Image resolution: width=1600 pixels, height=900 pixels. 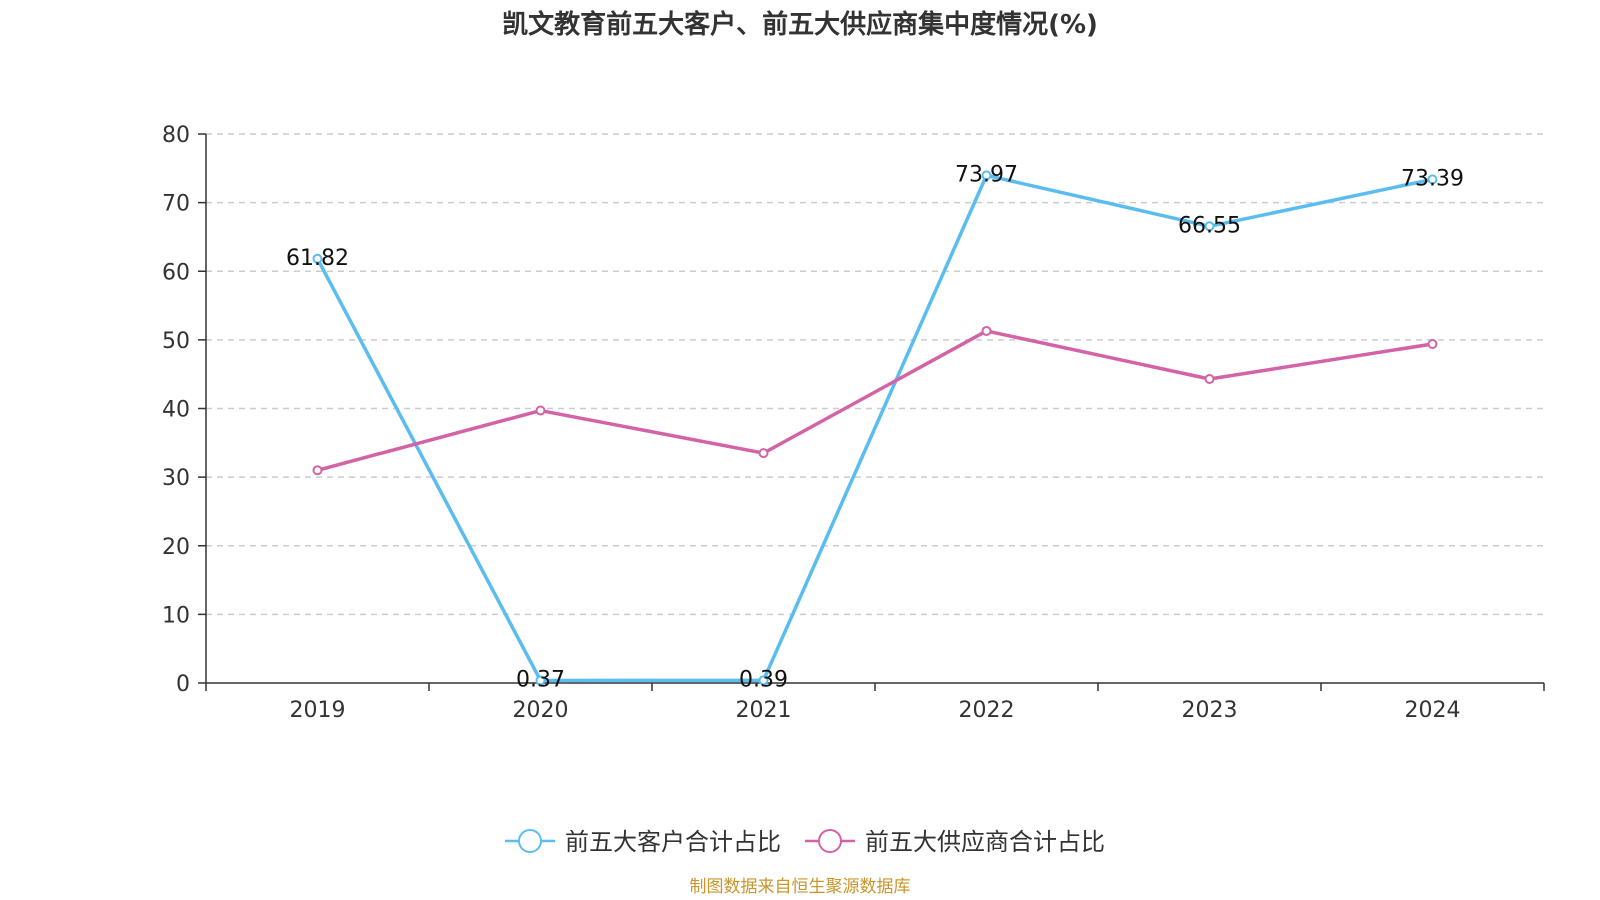 I want to click on y-tick-label: 20, so click(x=176, y=547).